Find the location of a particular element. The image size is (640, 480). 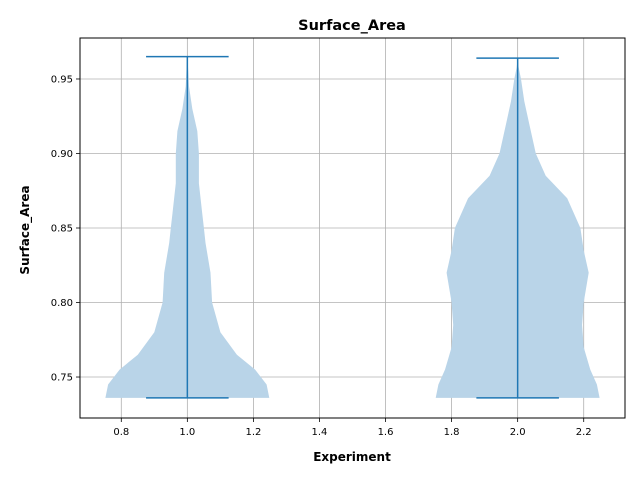

y-tick-label: 0.80 is located at coordinates (62, 303).